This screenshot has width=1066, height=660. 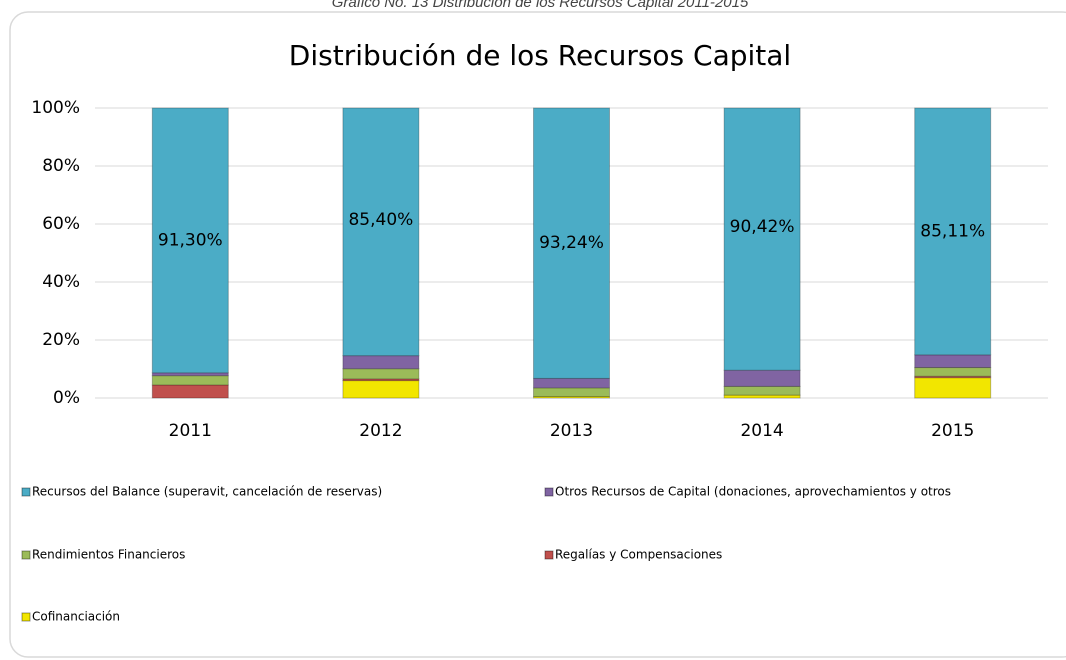 I want to click on y-tick-label: 60%, so click(x=61, y=224).